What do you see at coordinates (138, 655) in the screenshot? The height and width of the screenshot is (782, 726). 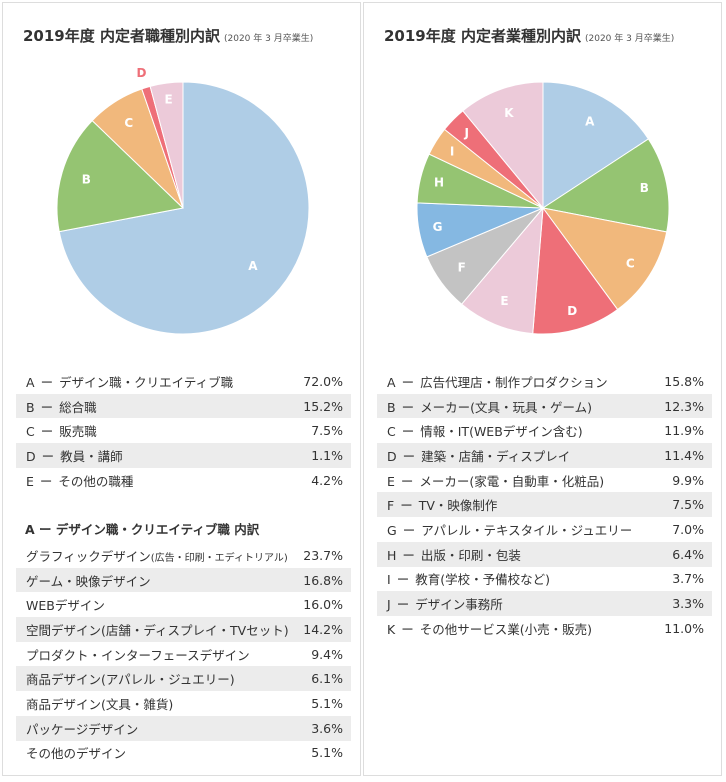 I see `design-breakdown-row-text: プロダクト・インターフェースデザイン` at bounding box center [138, 655].